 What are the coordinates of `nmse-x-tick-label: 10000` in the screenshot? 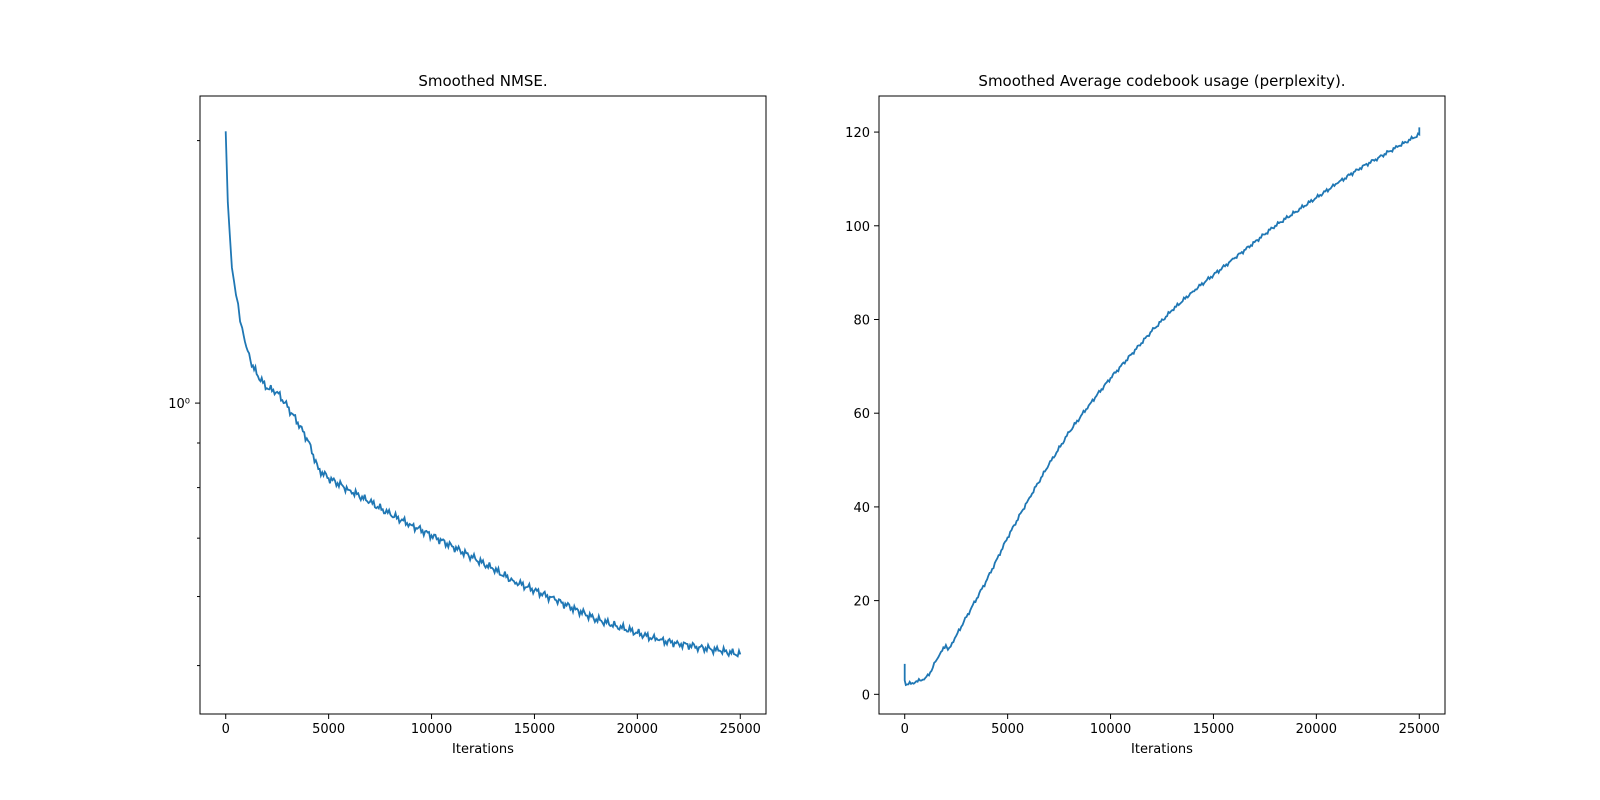 It's located at (431, 729).